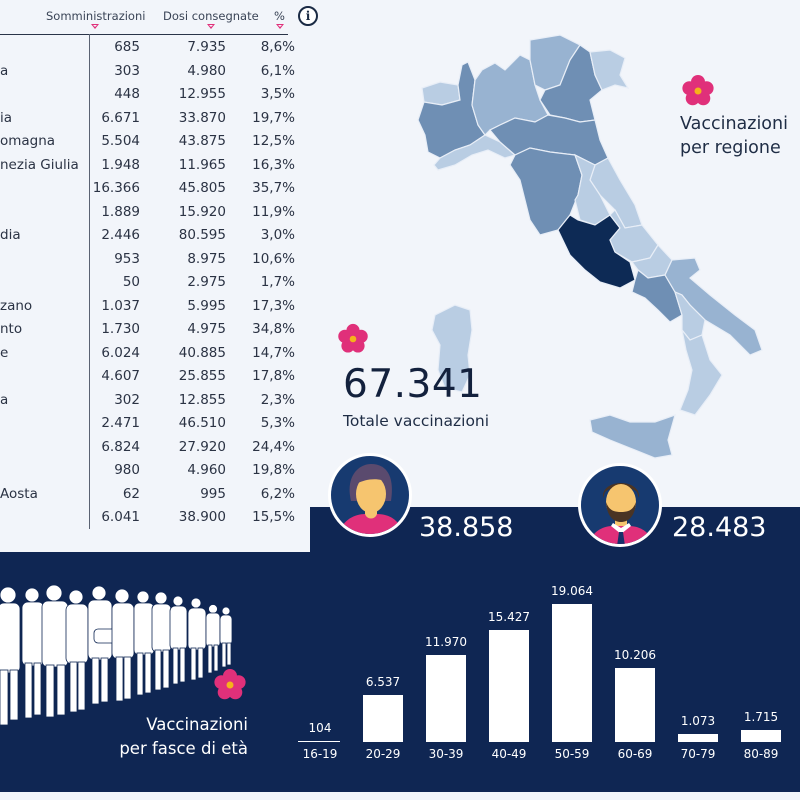 The width and height of the screenshot is (800, 800). I want to click on header-dosi-consegnate: Dosi consegnate, so click(211, 19).